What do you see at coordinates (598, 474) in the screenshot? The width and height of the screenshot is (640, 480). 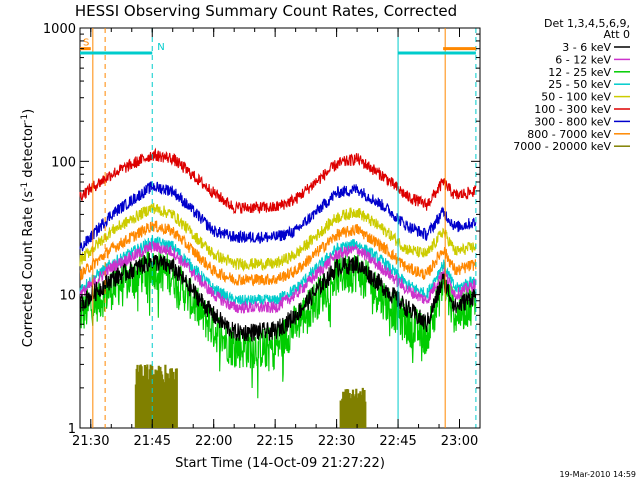 I see `plot-timestamp: 19-Mar-2010 14:59` at bounding box center [598, 474].